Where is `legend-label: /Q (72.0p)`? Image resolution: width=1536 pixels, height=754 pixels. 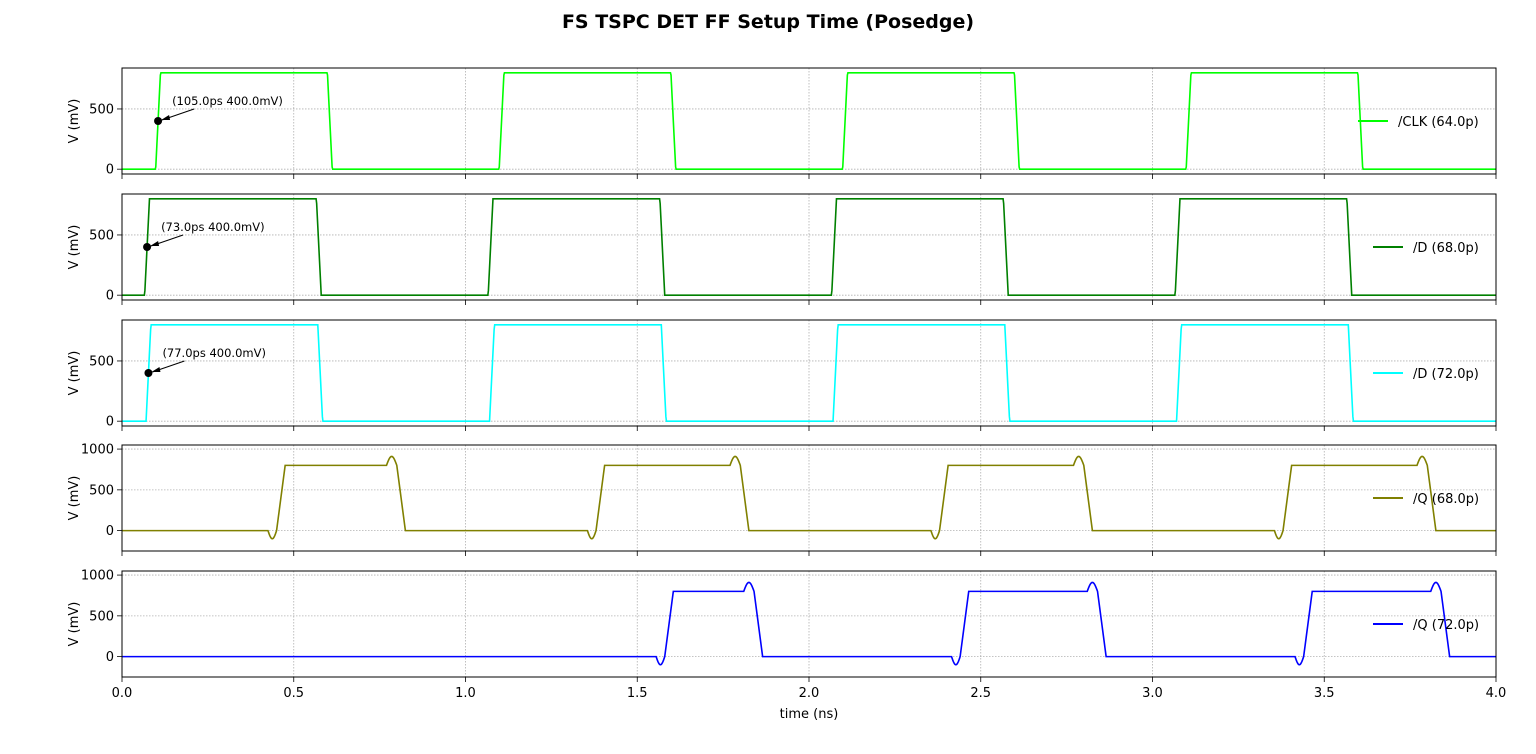
legend-label: /Q (72.0p) is located at coordinates (1446, 625).